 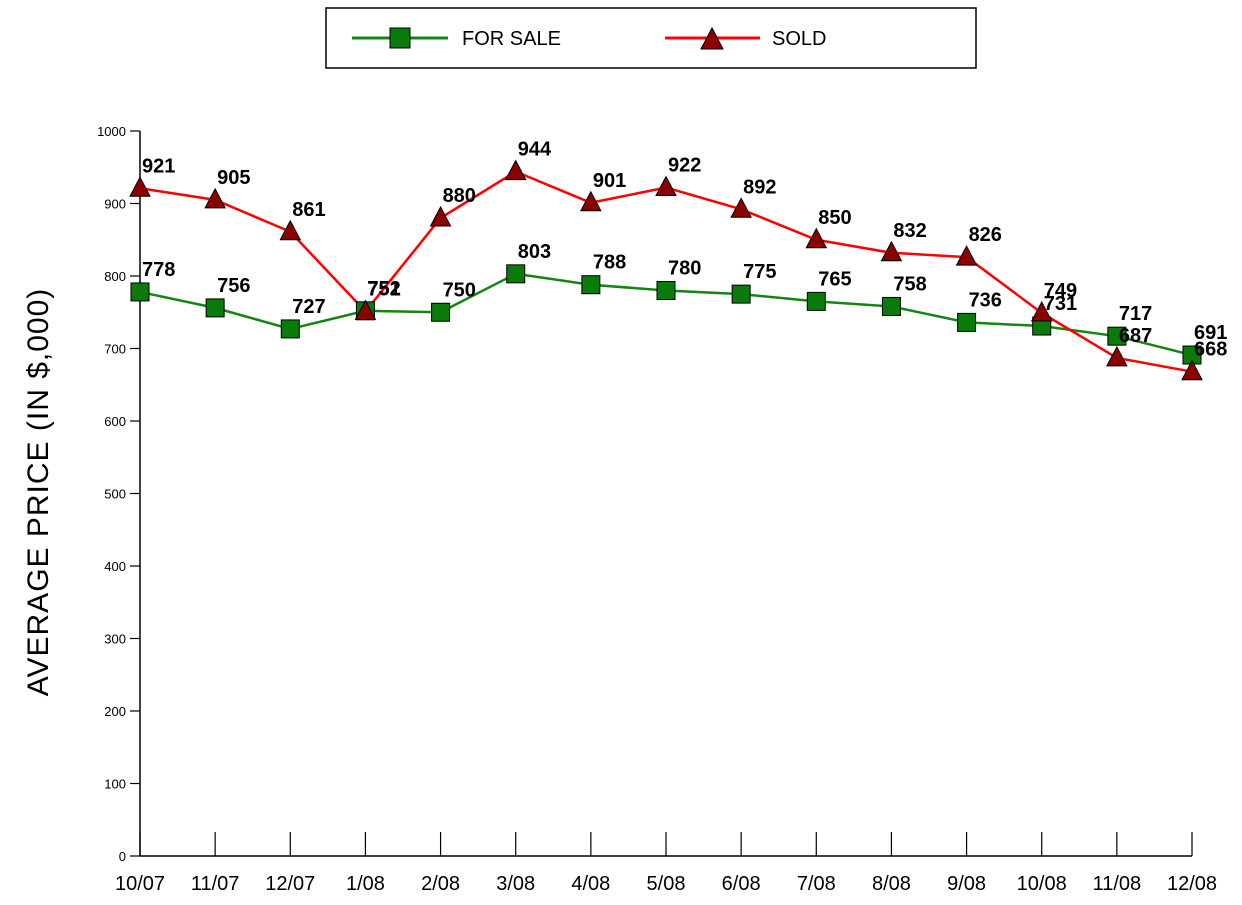 I want to click on for-sale-data-label: 727, so click(x=308, y=307).